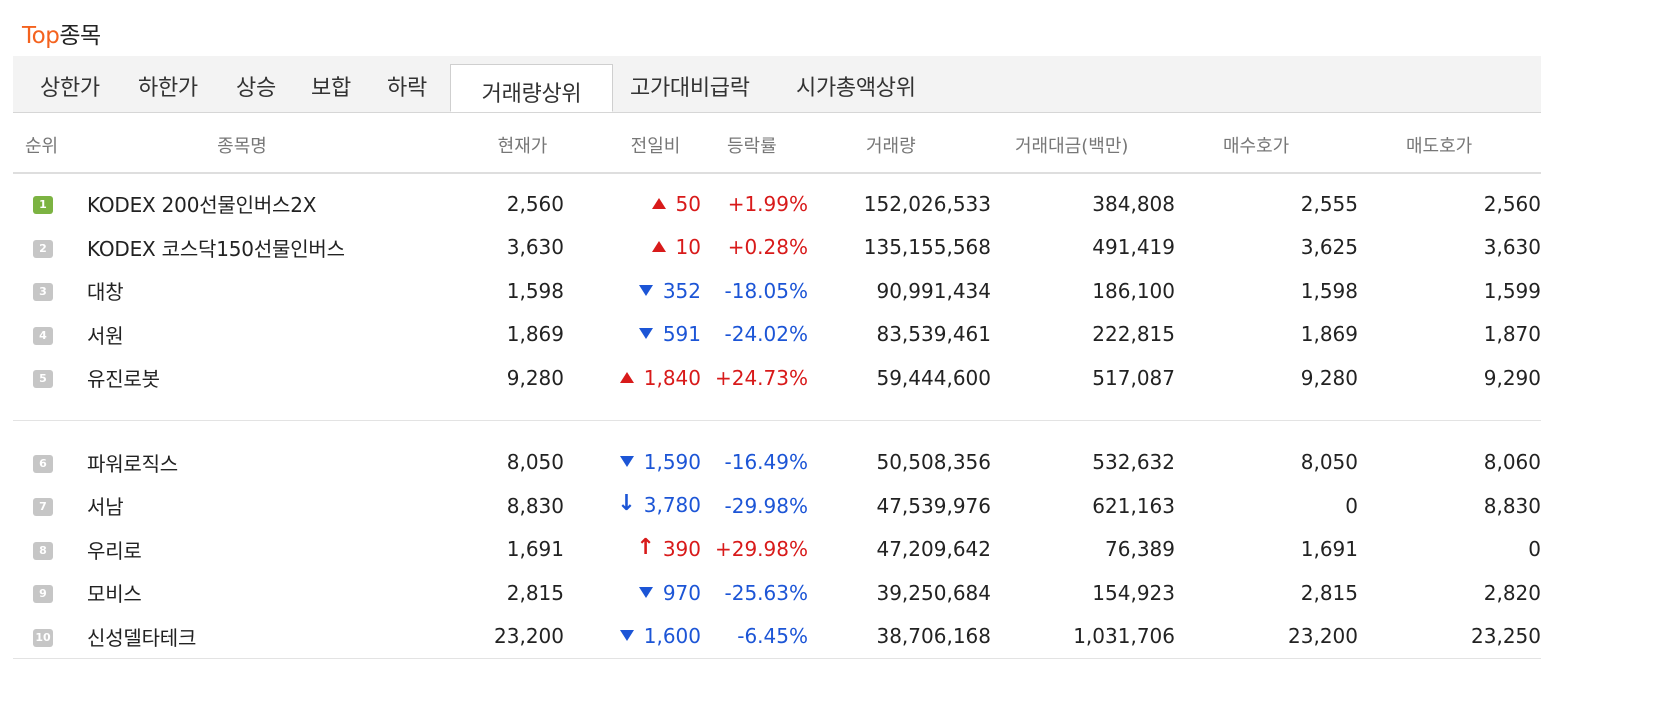 This screenshot has height=716, width=1662. What do you see at coordinates (632, 593) in the screenshot?
I see `change-cell: 970` at bounding box center [632, 593].